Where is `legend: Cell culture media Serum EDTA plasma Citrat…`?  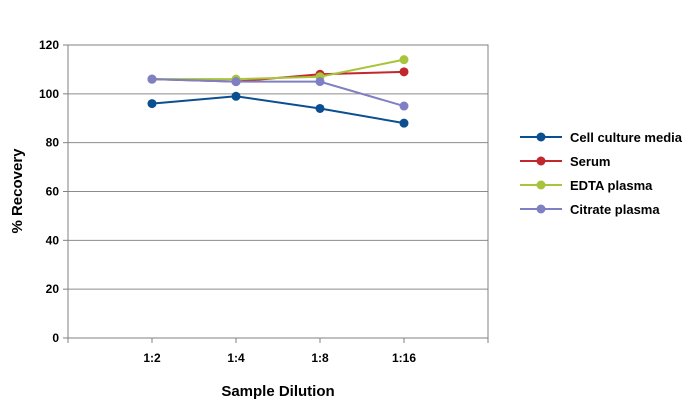
legend: Cell culture media Serum EDTA plasma Citrat… is located at coordinates (601, 173).